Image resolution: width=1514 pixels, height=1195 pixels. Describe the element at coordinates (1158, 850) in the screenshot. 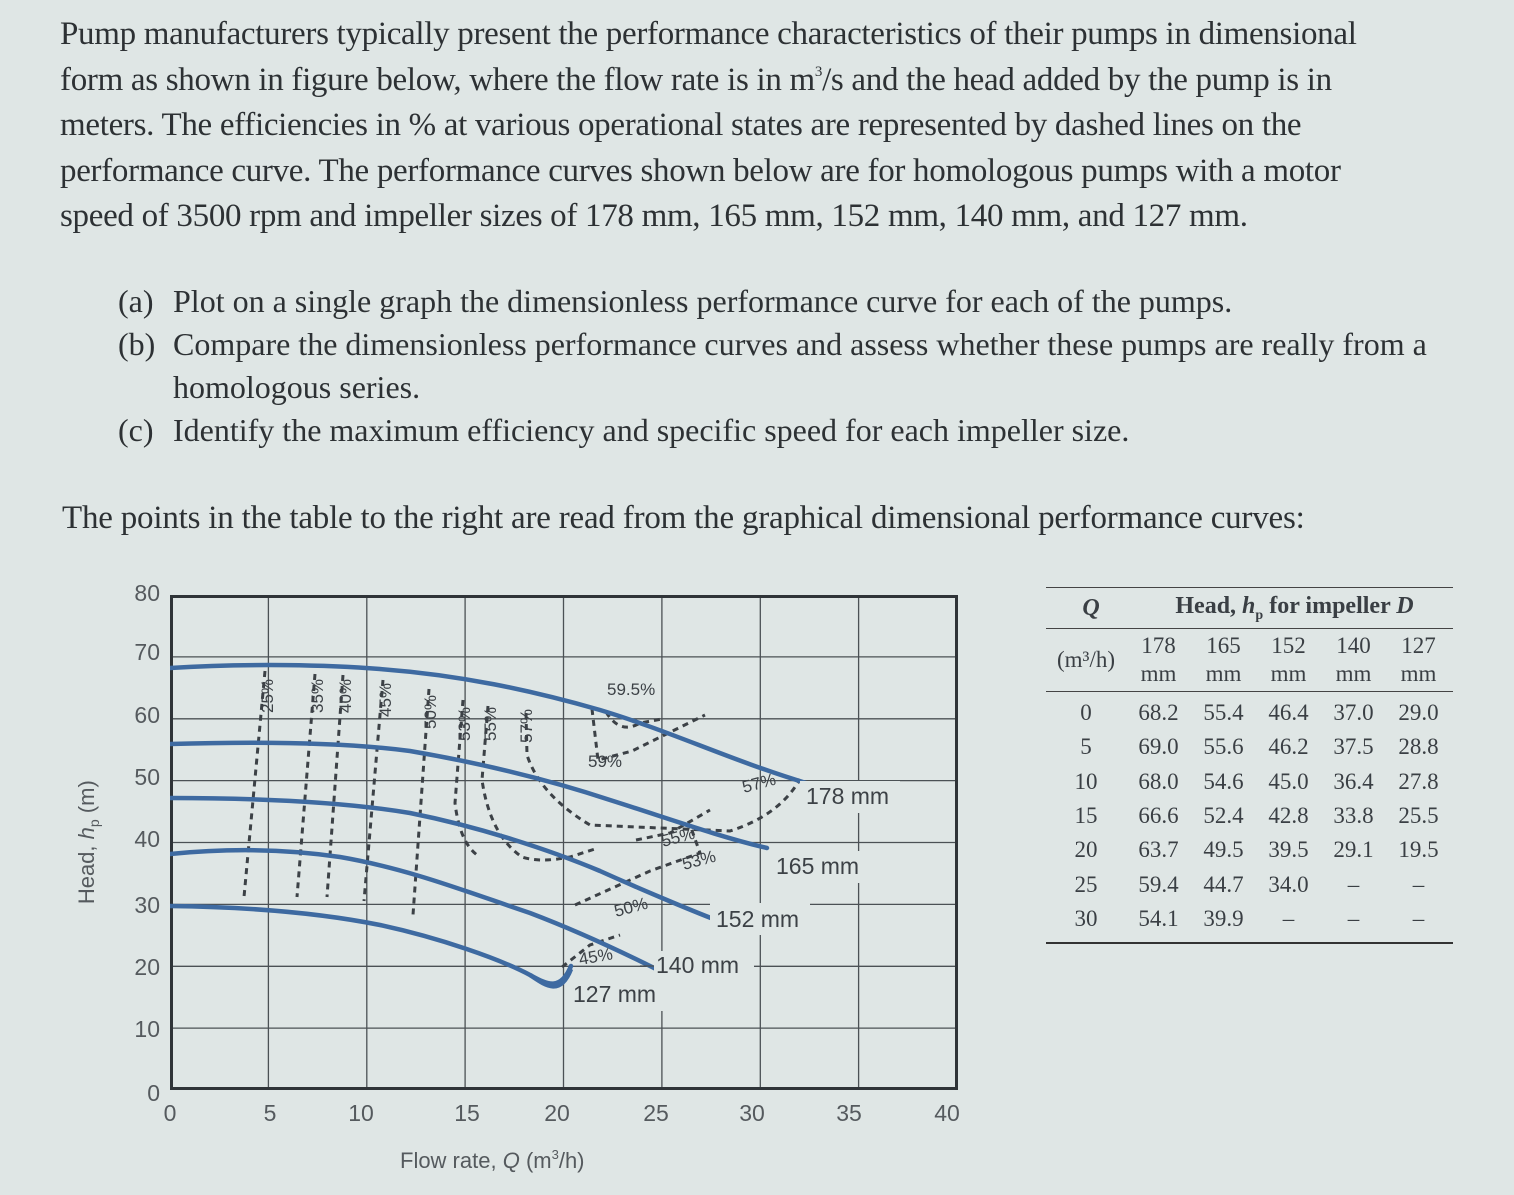

I see `cell: 63.7` at that location.